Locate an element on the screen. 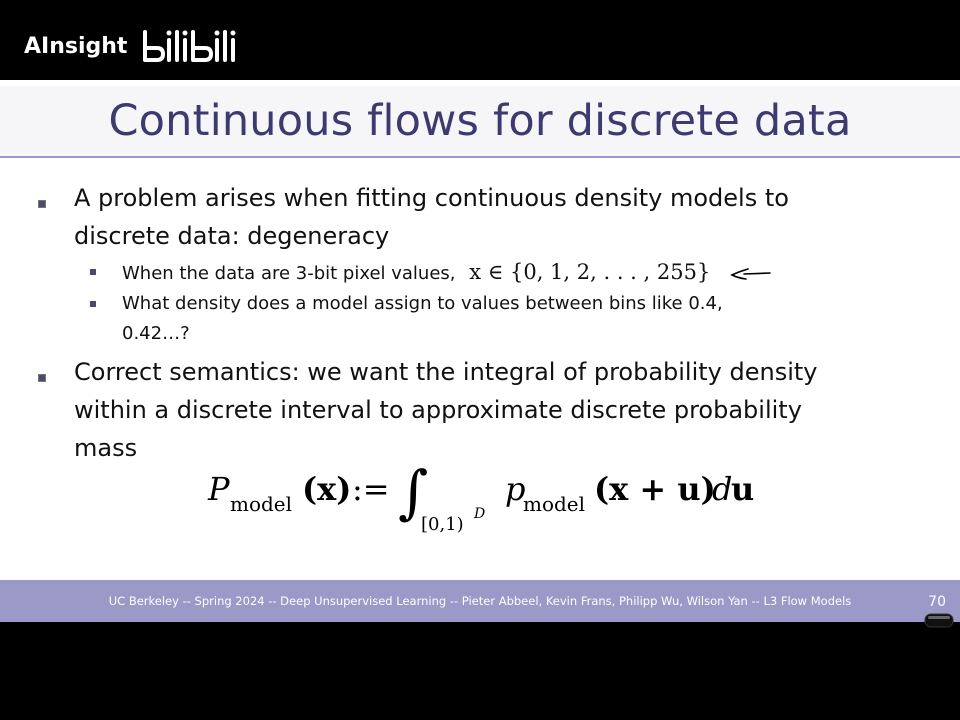 The image size is (960, 720). watermark: AInsight is located at coordinates (130, 46).